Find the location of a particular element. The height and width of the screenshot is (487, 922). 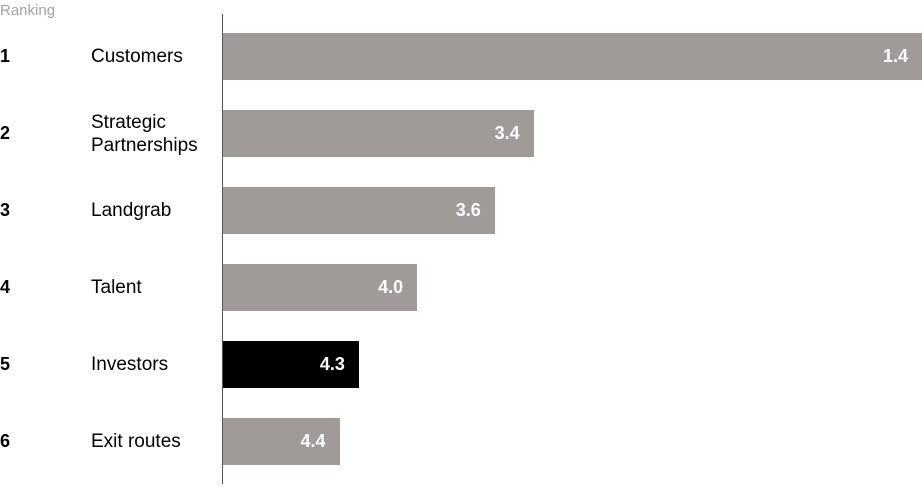

category-label: Strategic Partnerships is located at coordinates (144, 133).